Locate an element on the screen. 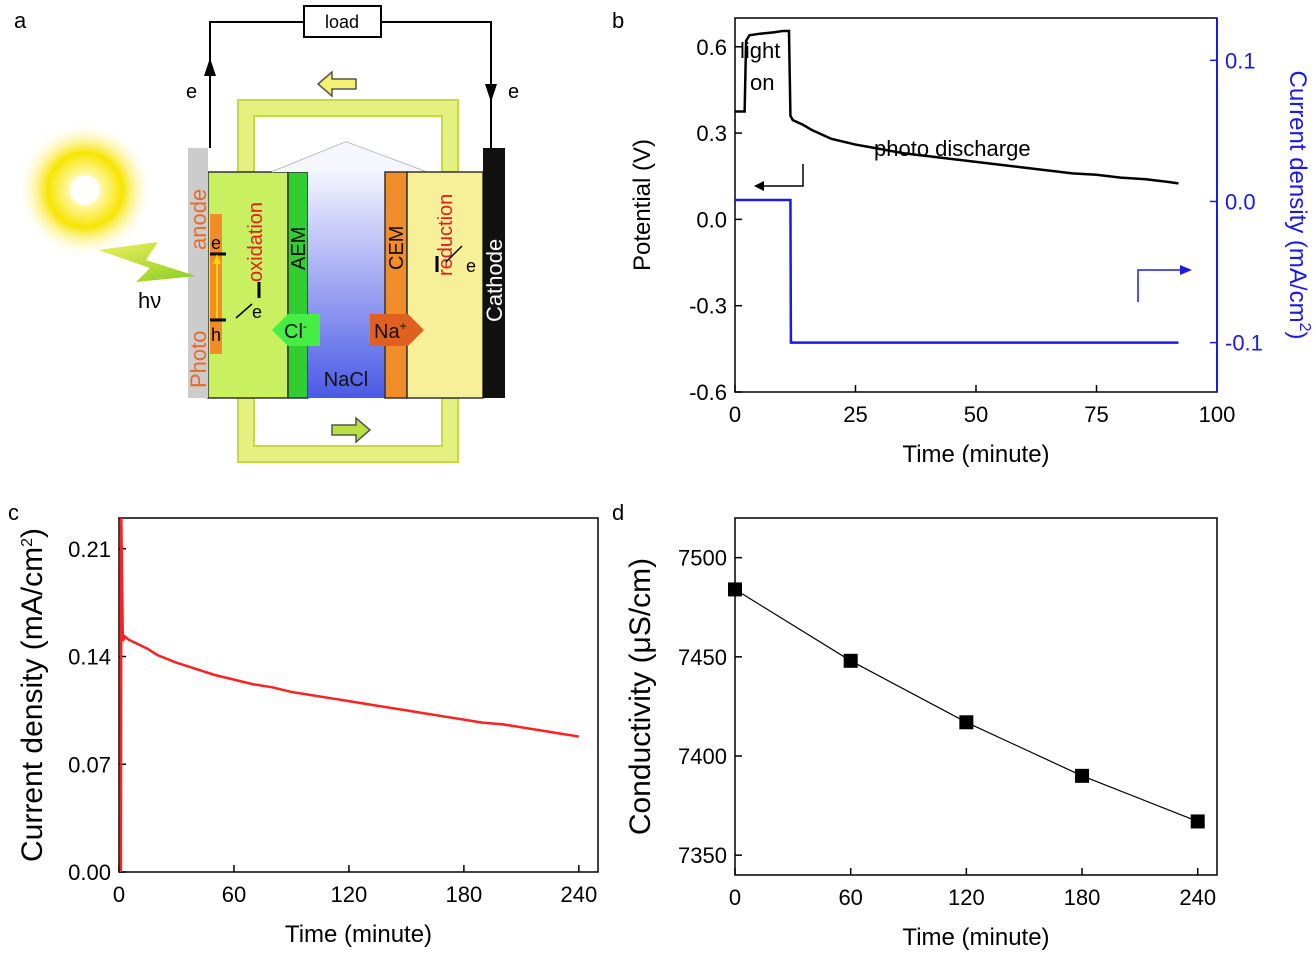  nacl-label: NaCl is located at coordinates (346, 380).